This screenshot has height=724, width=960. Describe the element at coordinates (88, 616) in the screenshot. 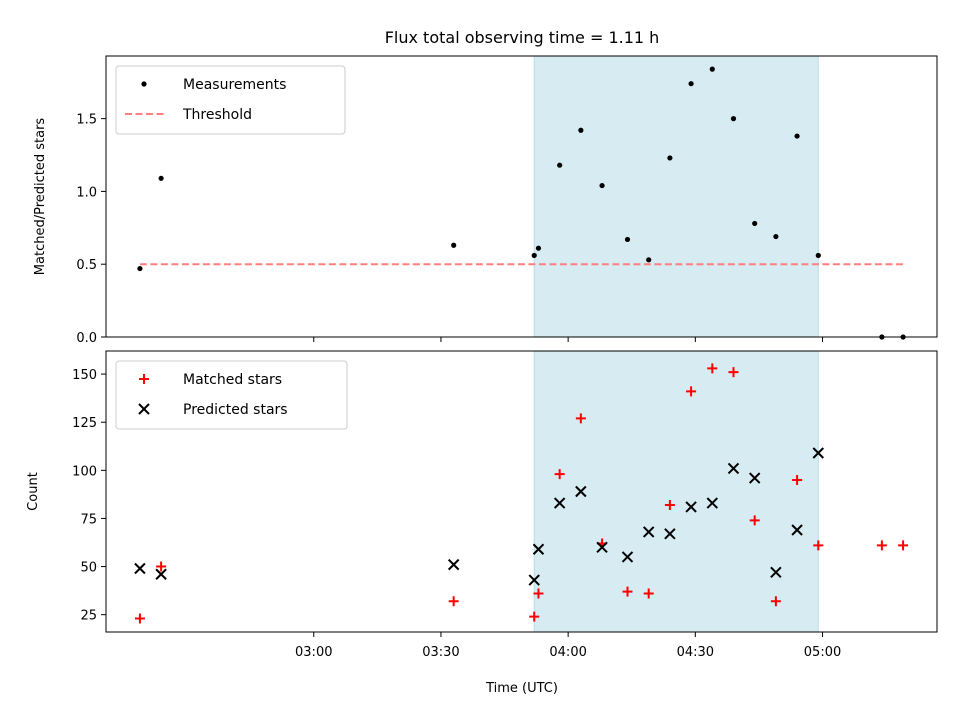

I see `bottom-y-tick-label: 25` at that location.